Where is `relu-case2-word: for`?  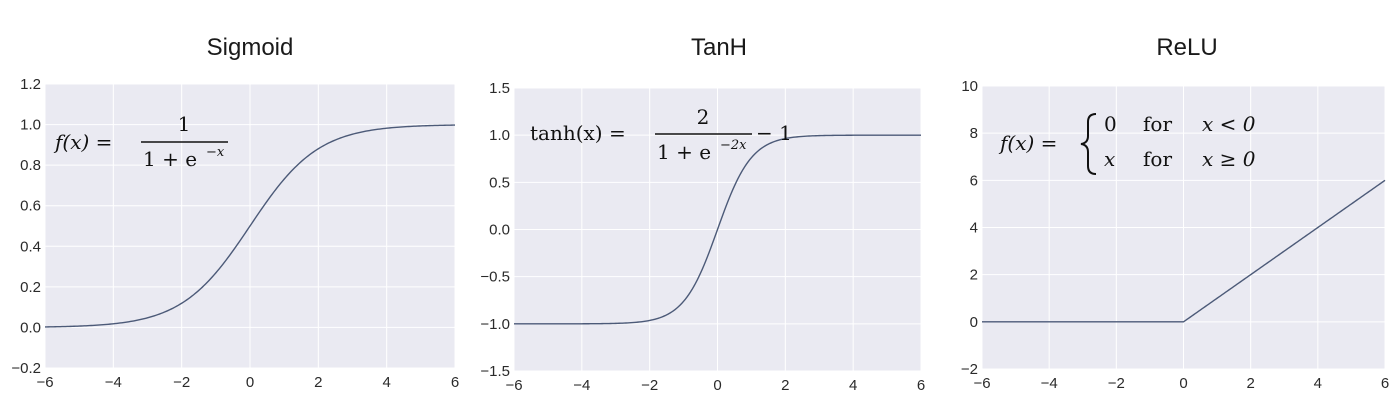
relu-case2-word: for is located at coordinates (1157, 159).